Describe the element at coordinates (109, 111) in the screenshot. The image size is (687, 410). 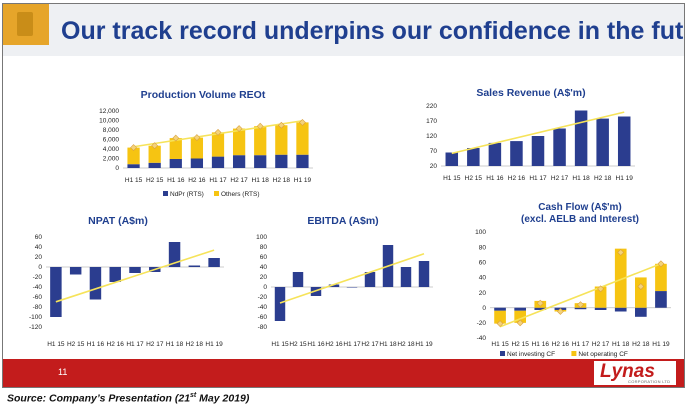
I see `y-tick-label: 12,000` at that location.